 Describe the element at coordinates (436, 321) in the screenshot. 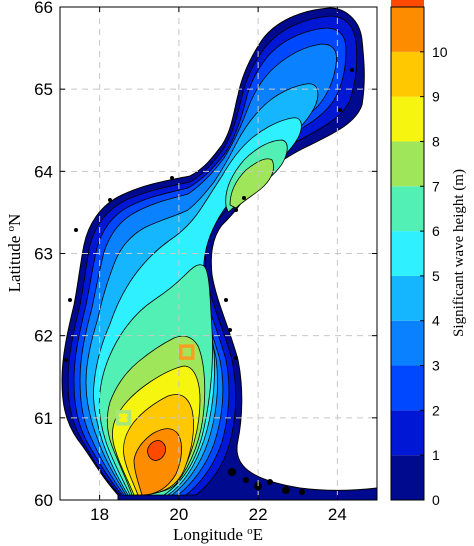

I see `colorbar-tick-label: 4` at that location.